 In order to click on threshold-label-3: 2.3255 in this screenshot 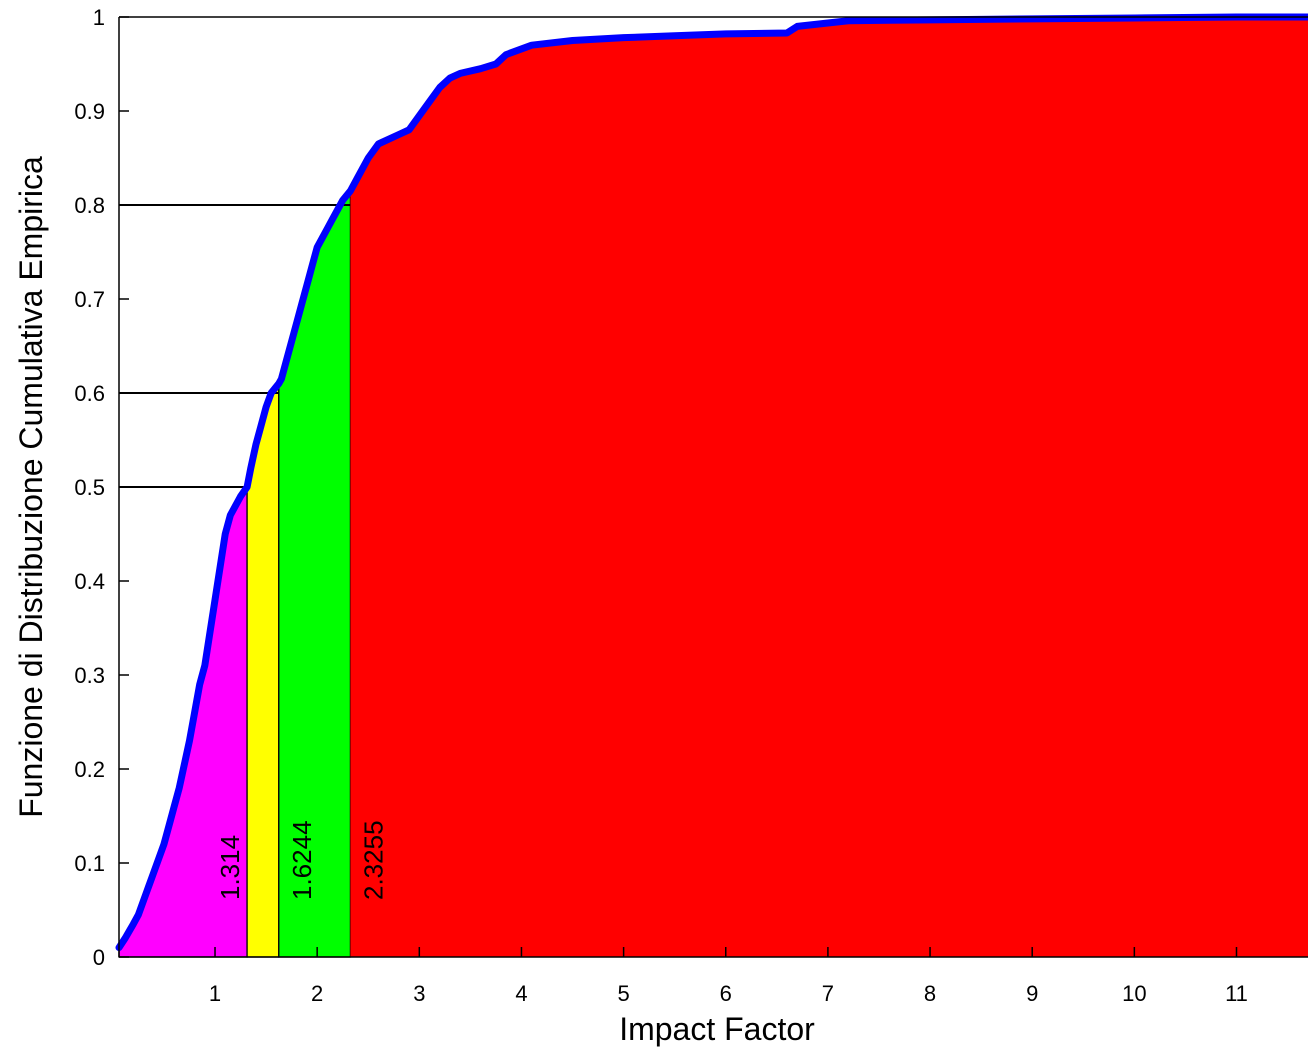, I will do `click(373, 860)`.